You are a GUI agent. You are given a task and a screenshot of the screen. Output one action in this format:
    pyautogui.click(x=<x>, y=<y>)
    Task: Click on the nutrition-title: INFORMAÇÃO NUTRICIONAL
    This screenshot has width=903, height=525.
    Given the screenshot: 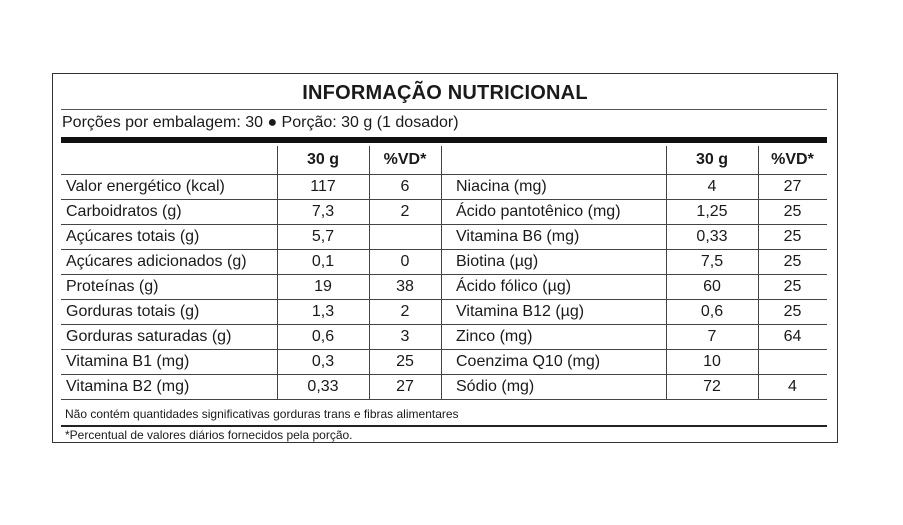 What is the action you would take?
    pyautogui.click(x=445, y=93)
    